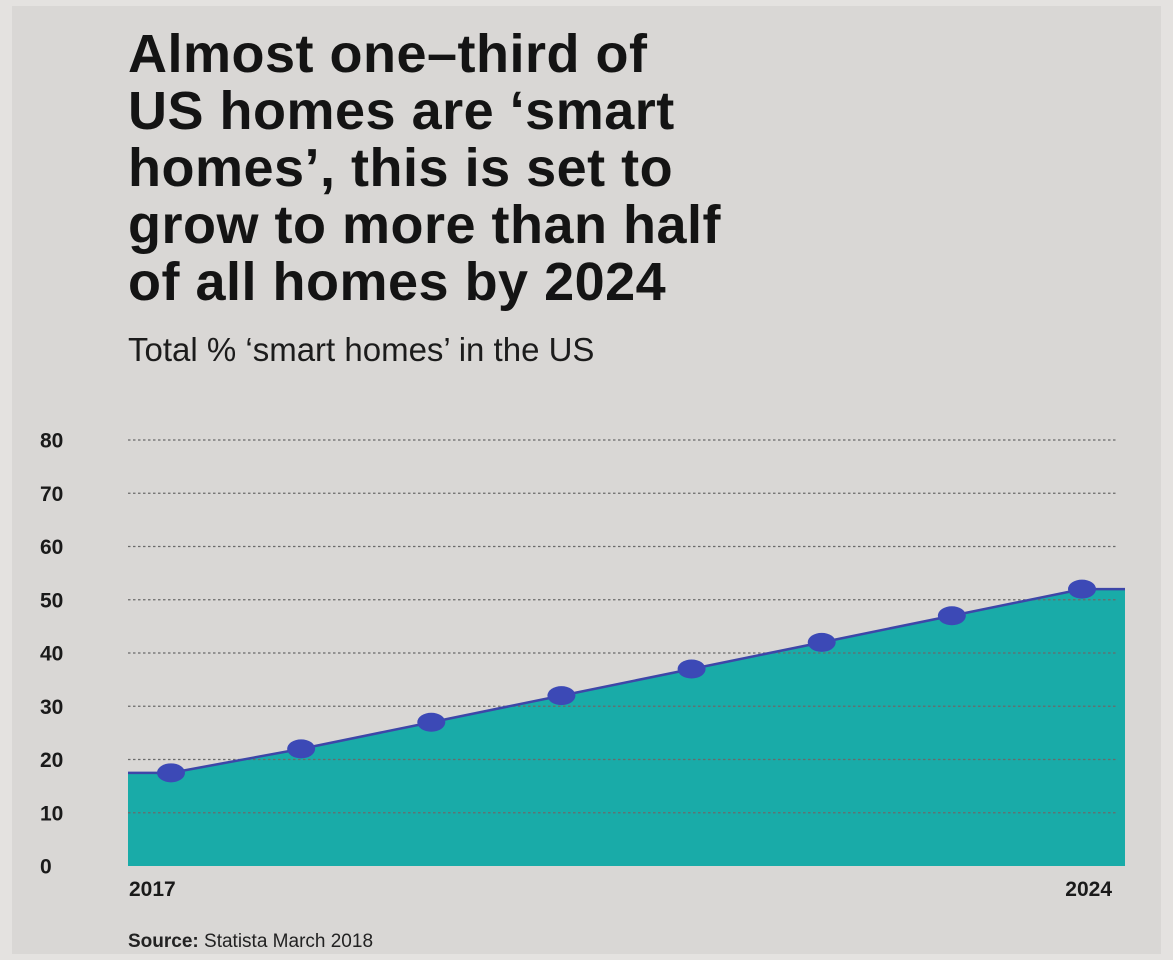 Image resolution: width=1173 pixels, height=960 pixels. What do you see at coordinates (51, 494) in the screenshot?
I see `y-tick-label: 70` at bounding box center [51, 494].